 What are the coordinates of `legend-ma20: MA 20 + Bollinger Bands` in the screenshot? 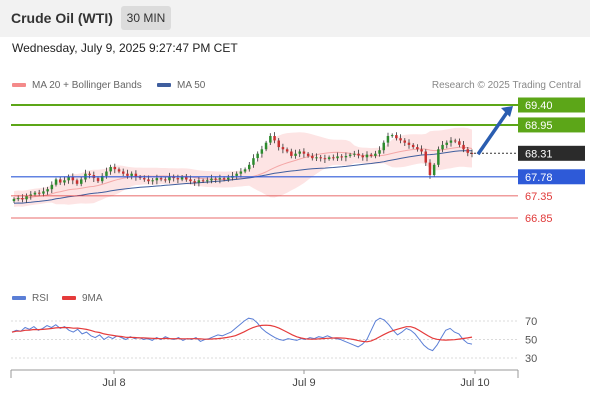 It's located at (77, 85).